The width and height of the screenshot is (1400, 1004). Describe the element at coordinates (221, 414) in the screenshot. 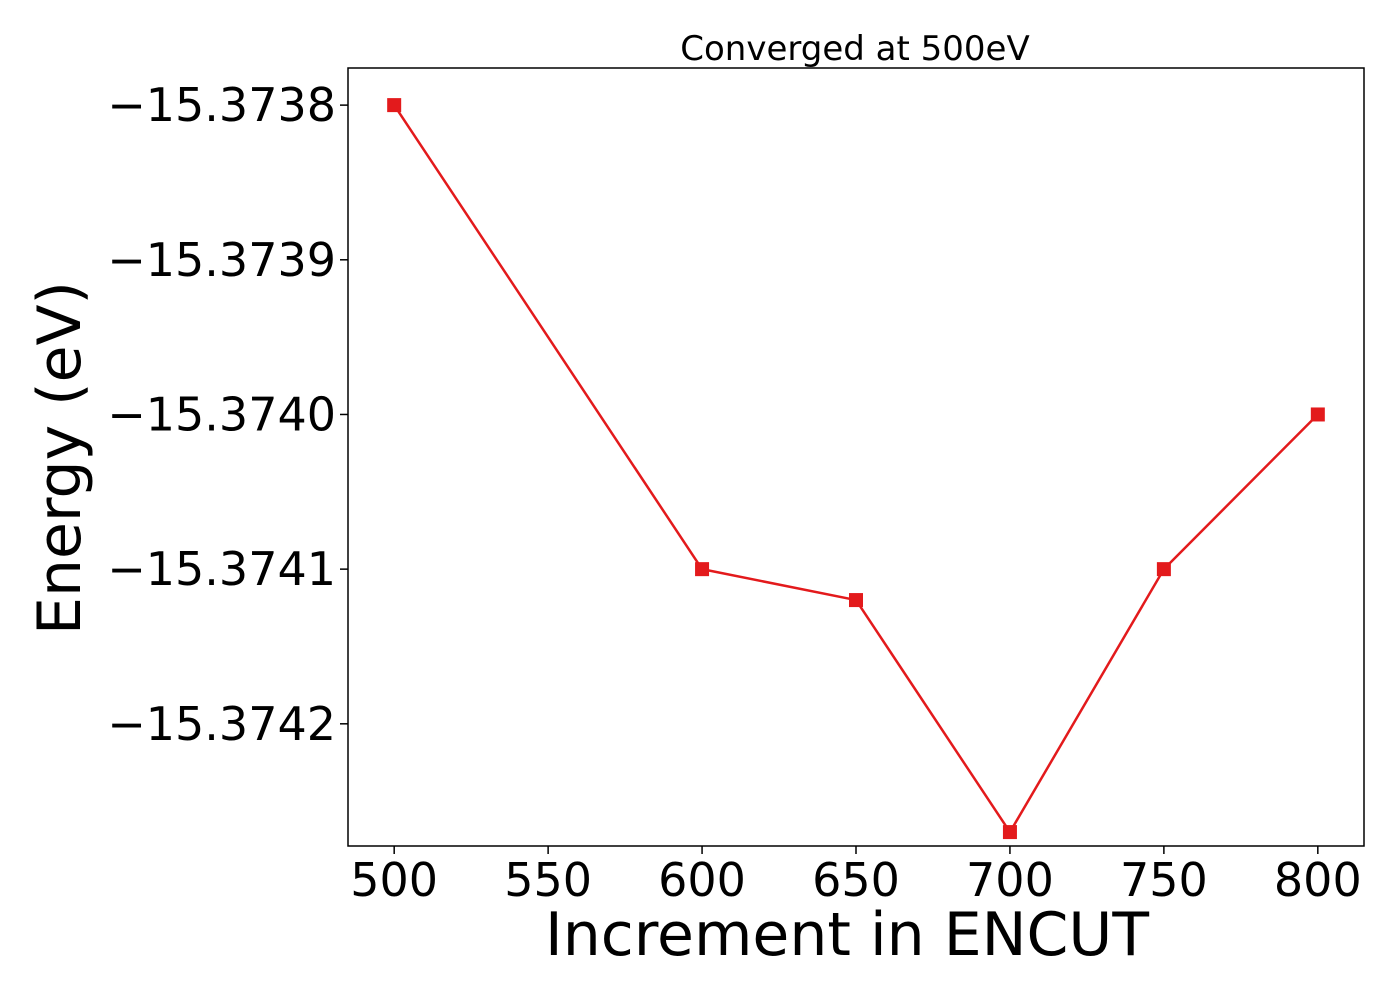

I see `y-tick-label: −15.3740` at that location.